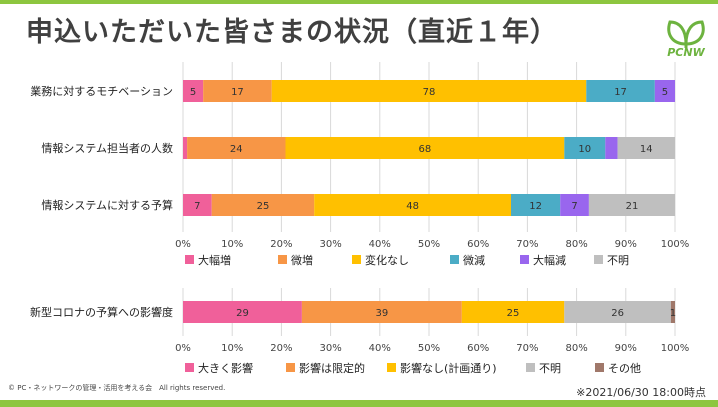  What do you see at coordinates (107, 148) in the screenshot?
I see `category-label: 情報システム担当者の人数` at bounding box center [107, 148].